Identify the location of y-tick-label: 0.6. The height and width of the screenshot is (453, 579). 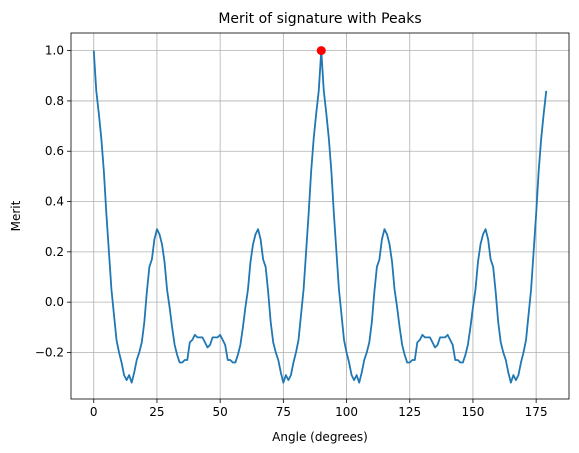
(54, 151).